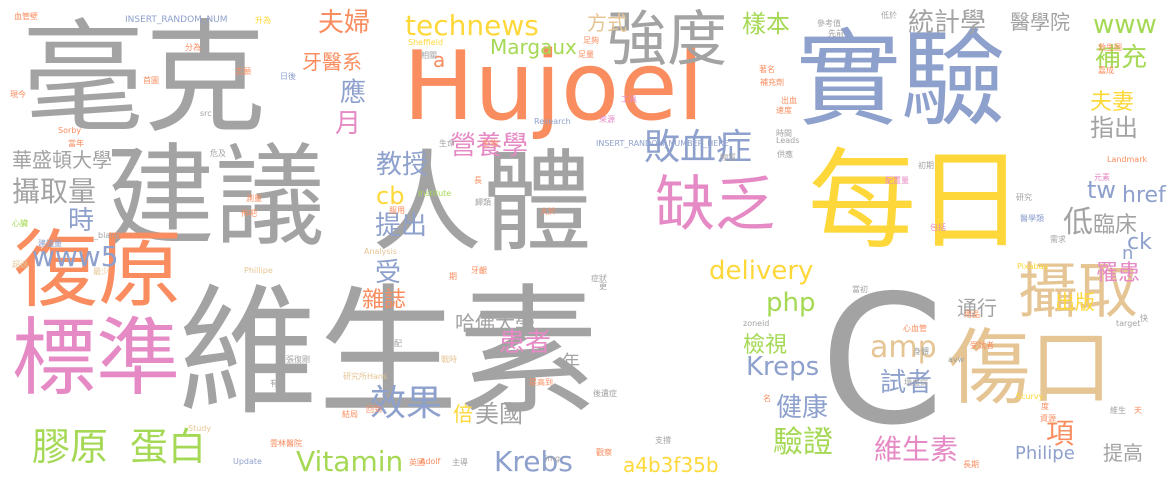  What do you see at coordinates (1128, 253) in the screenshot?
I see `cloud-word: n` at bounding box center [1128, 253].